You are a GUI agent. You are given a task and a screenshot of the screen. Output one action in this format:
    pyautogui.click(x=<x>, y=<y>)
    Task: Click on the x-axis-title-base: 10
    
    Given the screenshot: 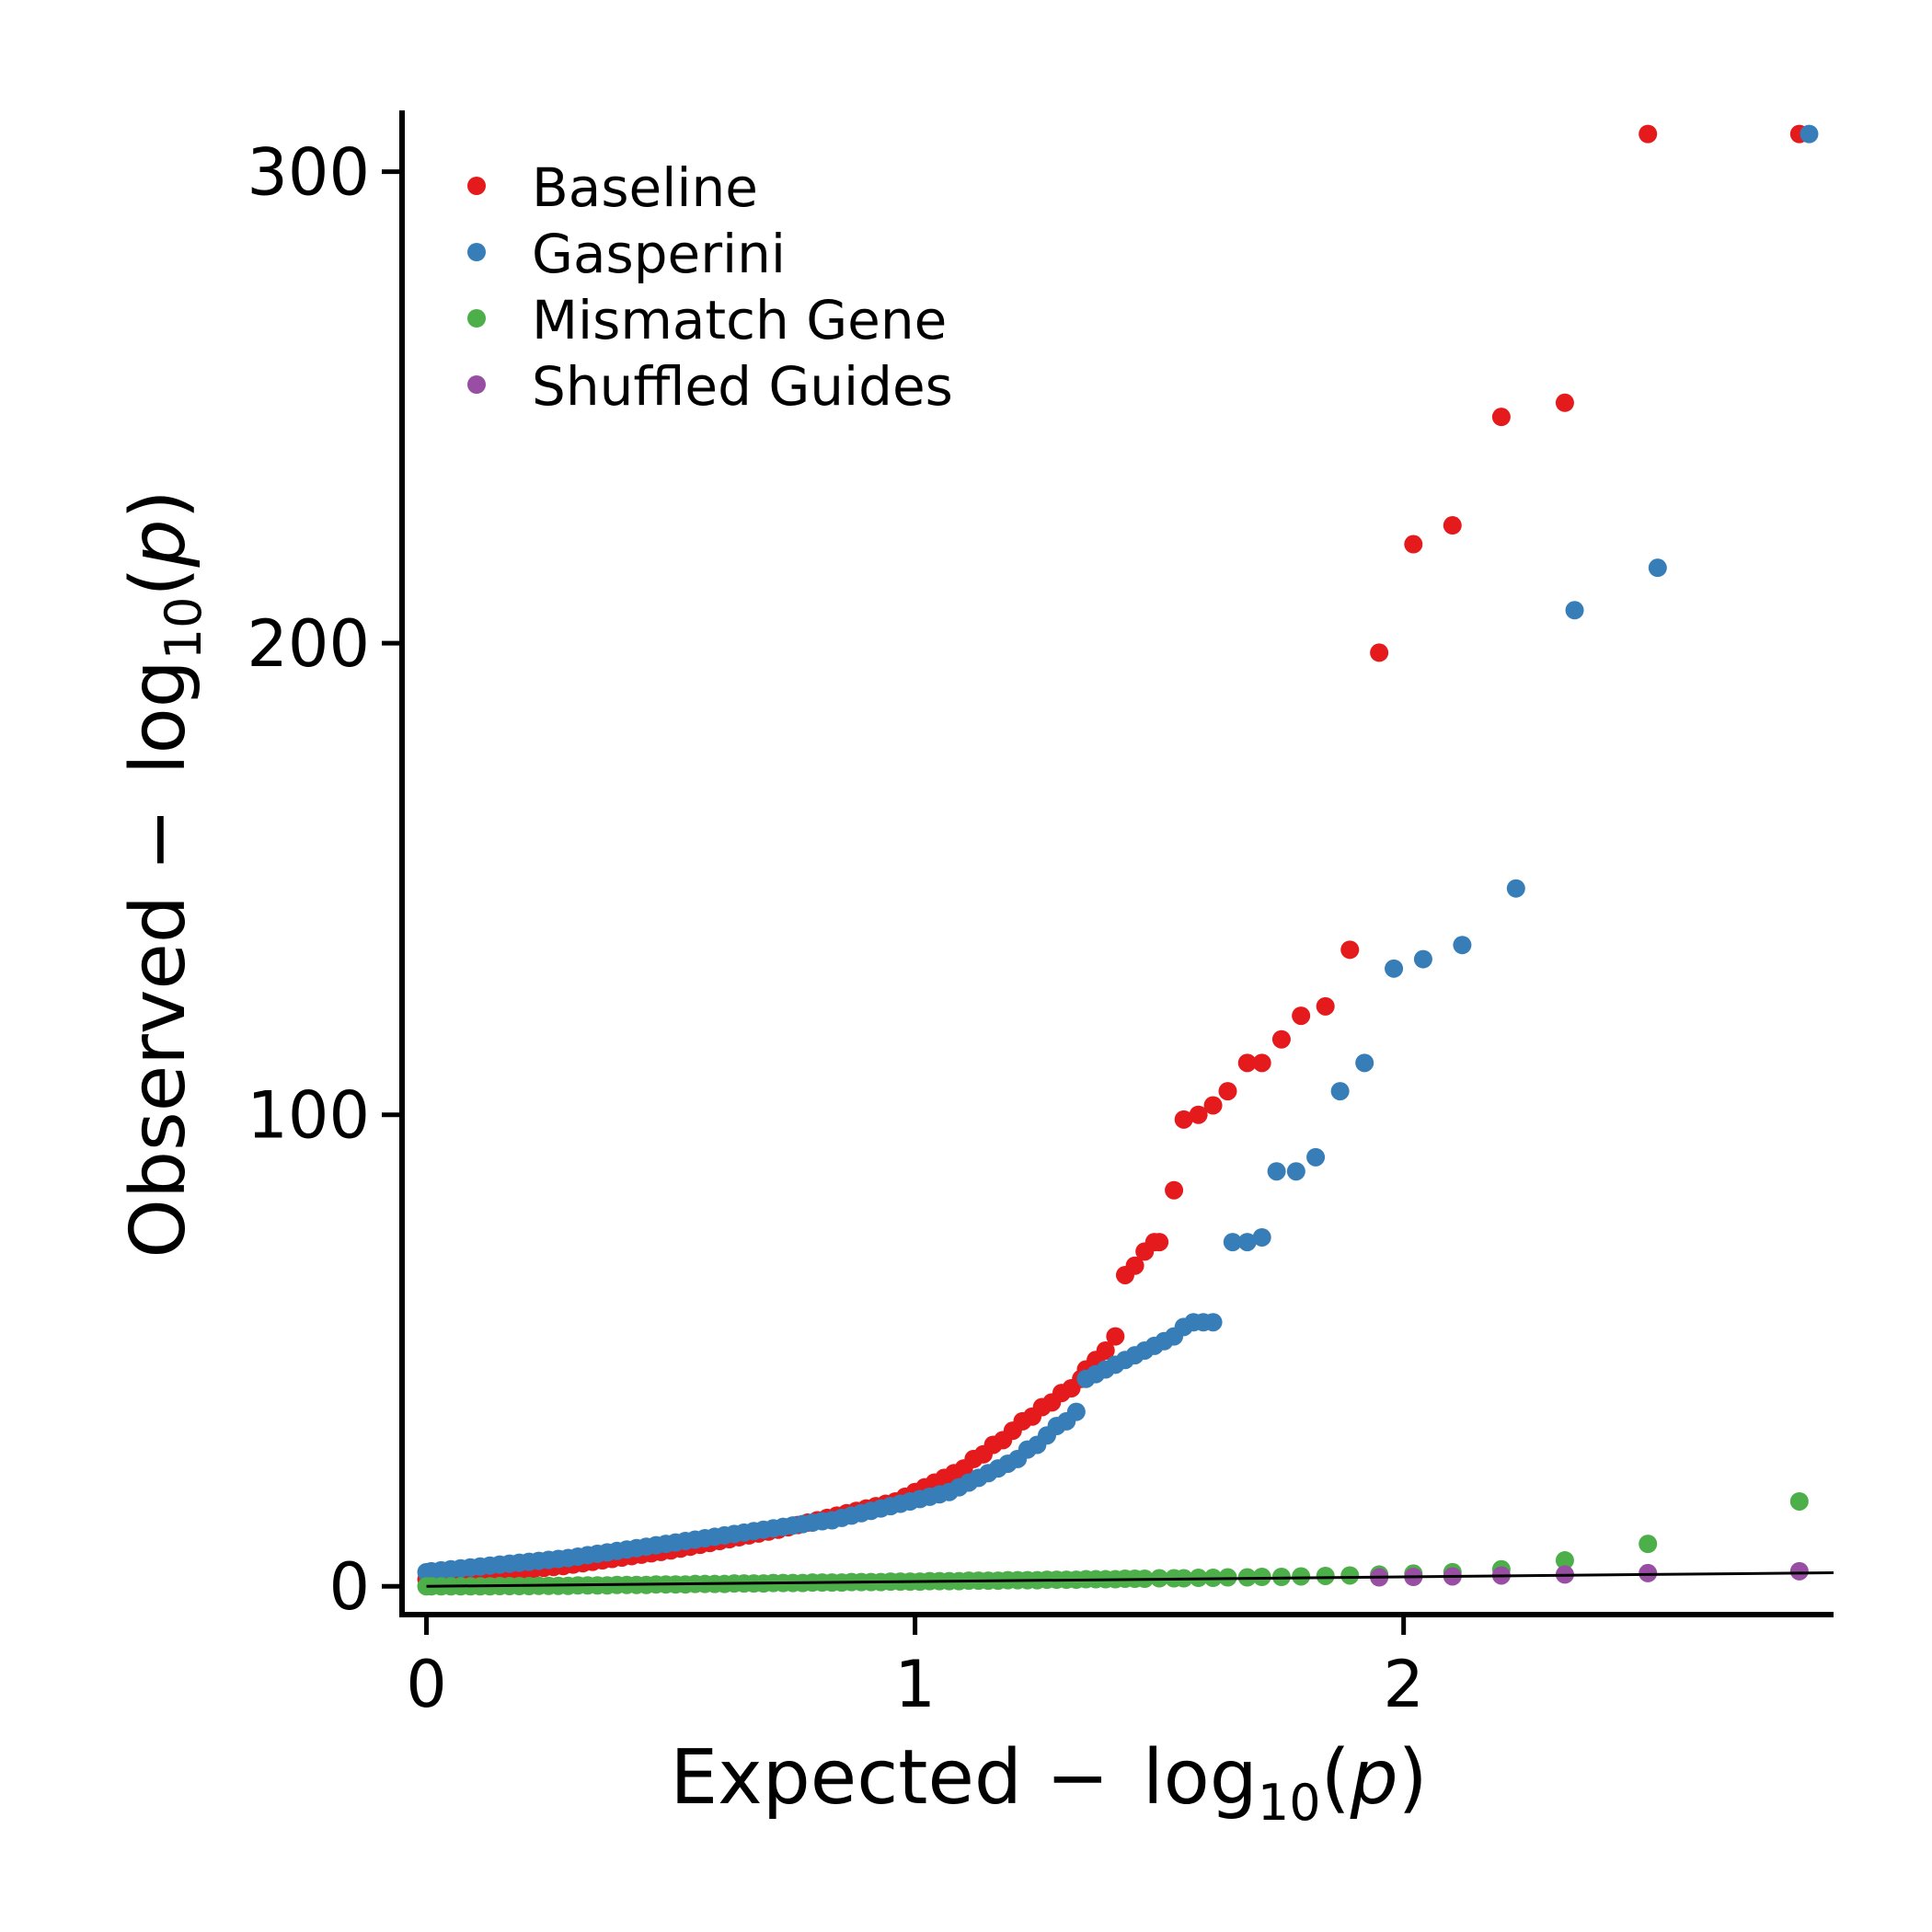 What is the action you would take?
    pyautogui.click(x=1289, y=1803)
    